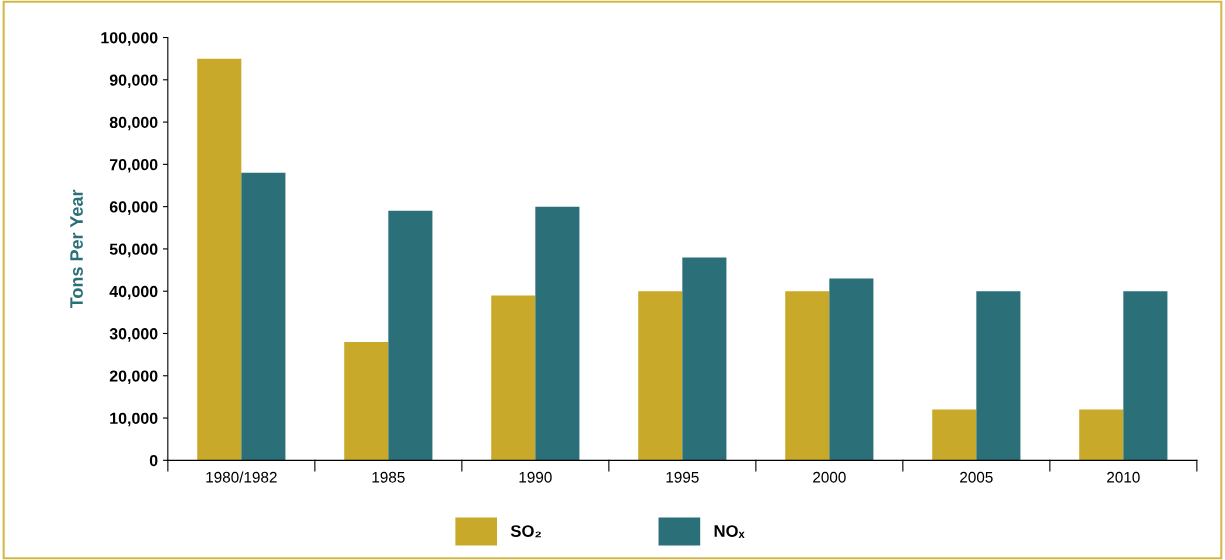  What do you see at coordinates (388, 477) in the screenshot?
I see `x-tick-label: 1985` at bounding box center [388, 477].